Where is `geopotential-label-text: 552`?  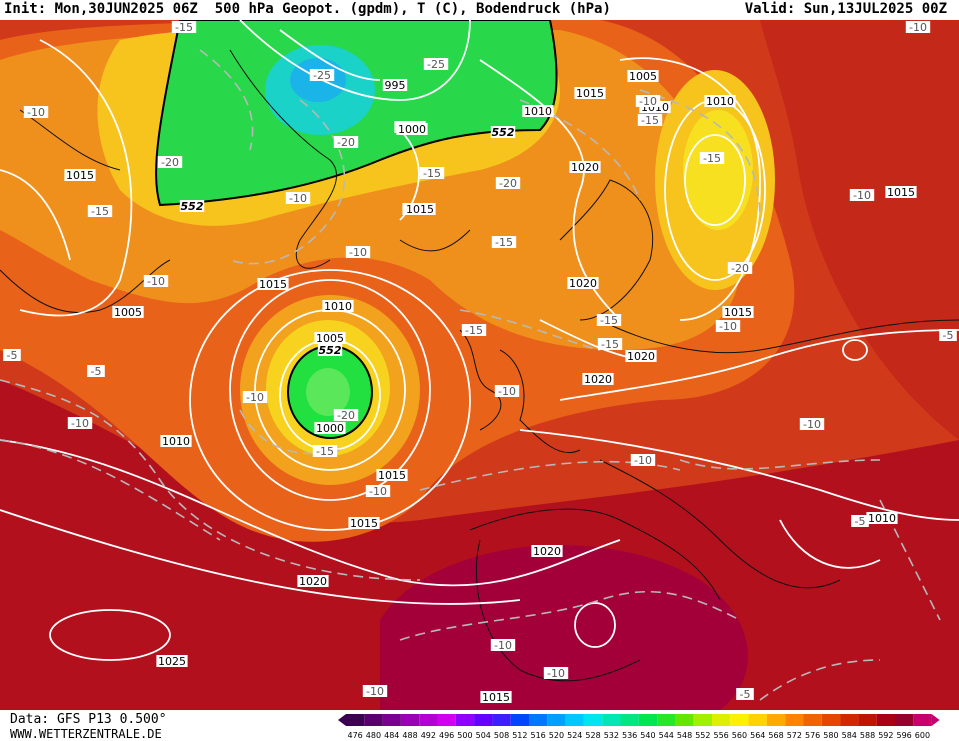 geopotential-label-text: 552 is located at coordinates (330, 350).